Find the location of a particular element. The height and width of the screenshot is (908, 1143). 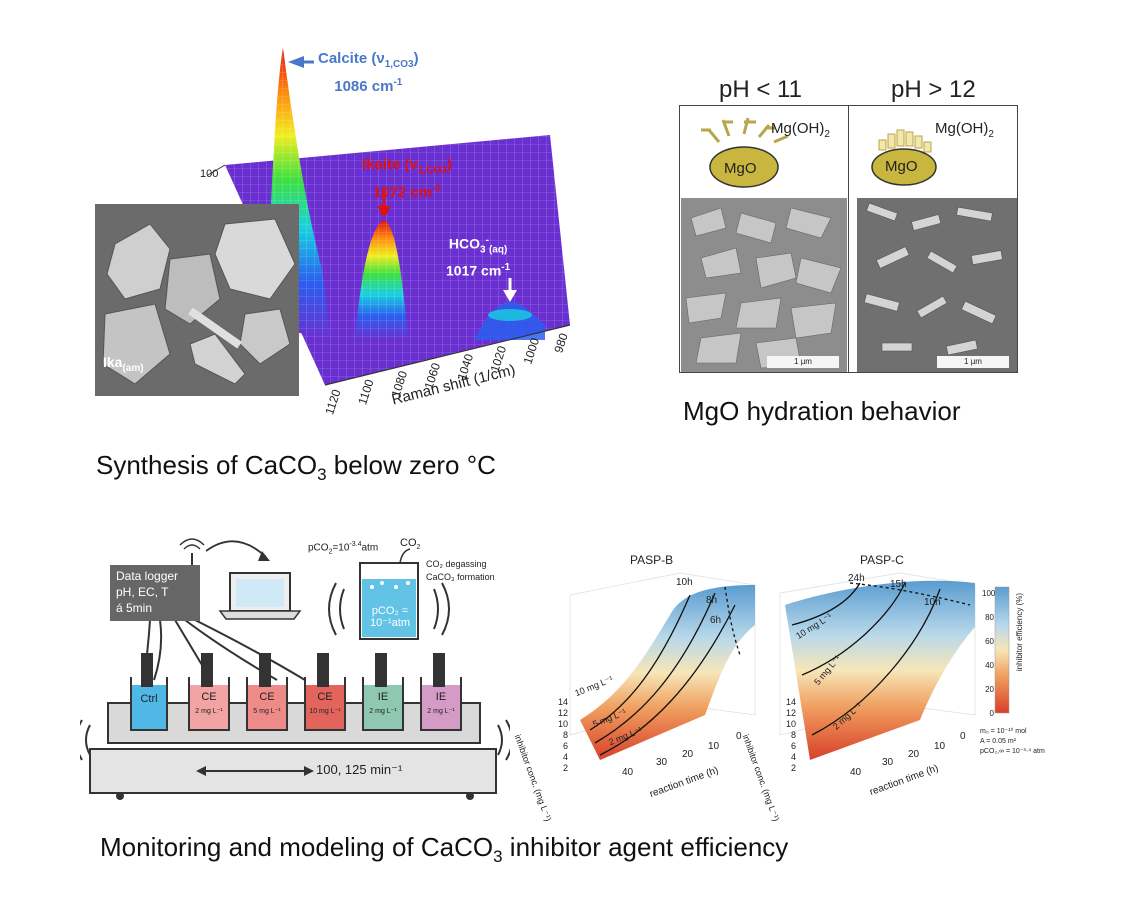

conc-tick: 2 is located at coordinates (793, 768).